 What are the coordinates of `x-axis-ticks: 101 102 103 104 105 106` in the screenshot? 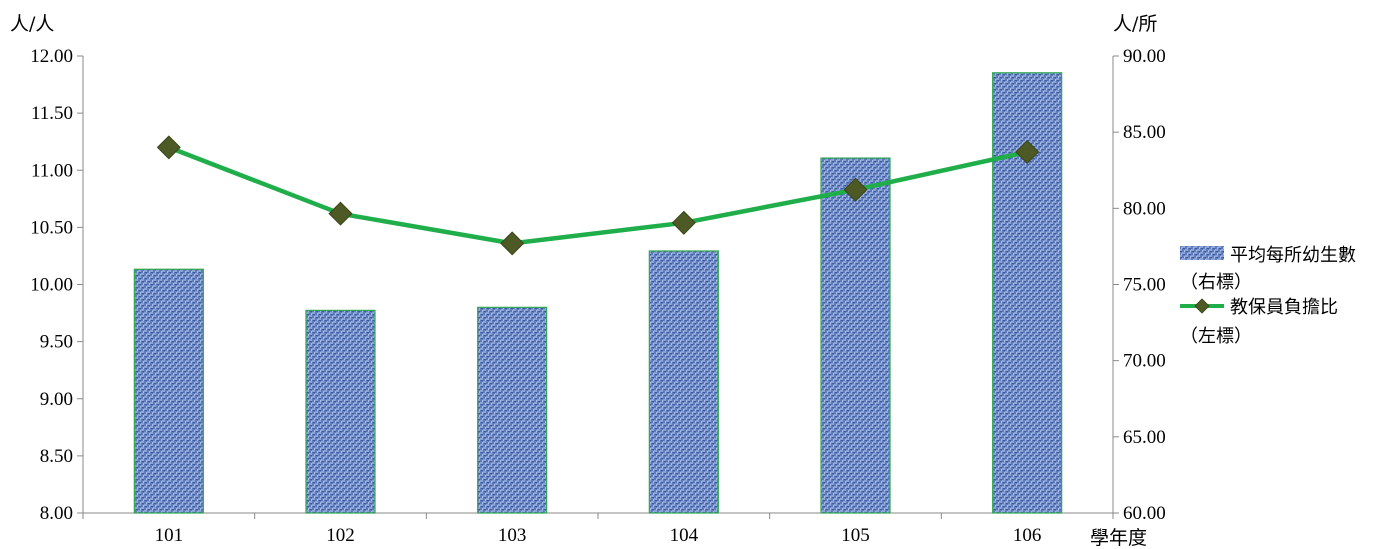 It's located at (598, 529).